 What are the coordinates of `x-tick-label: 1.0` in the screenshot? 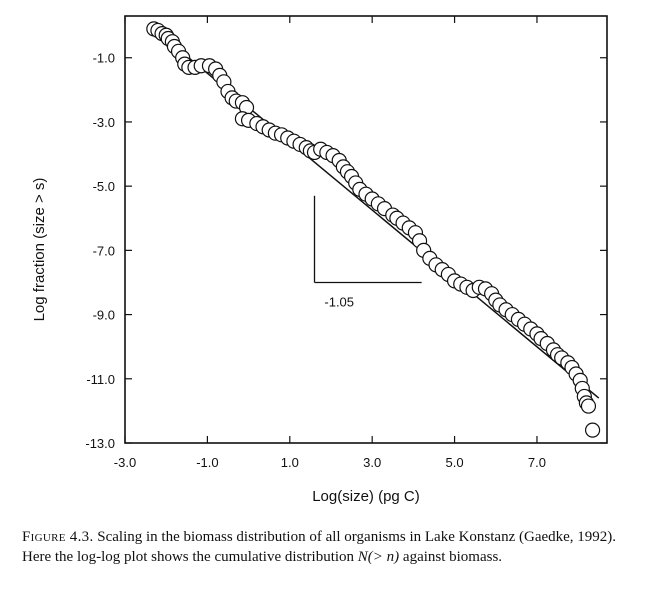 It's located at (290, 462).